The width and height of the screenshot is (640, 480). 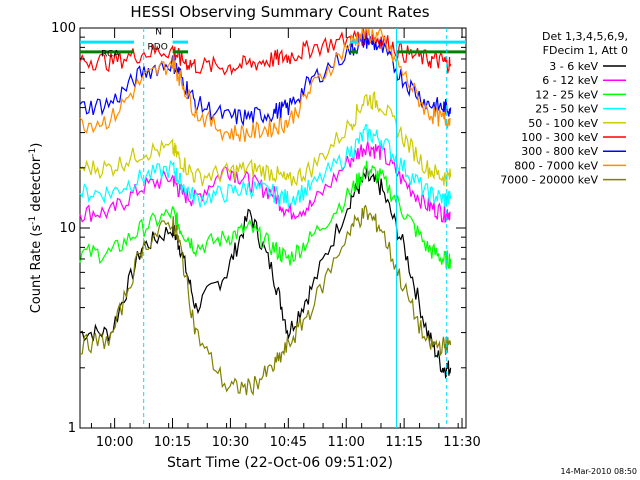 What do you see at coordinates (72, 428) in the screenshot?
I see `y-tick-label: 1` at bounding box center [72, 428].